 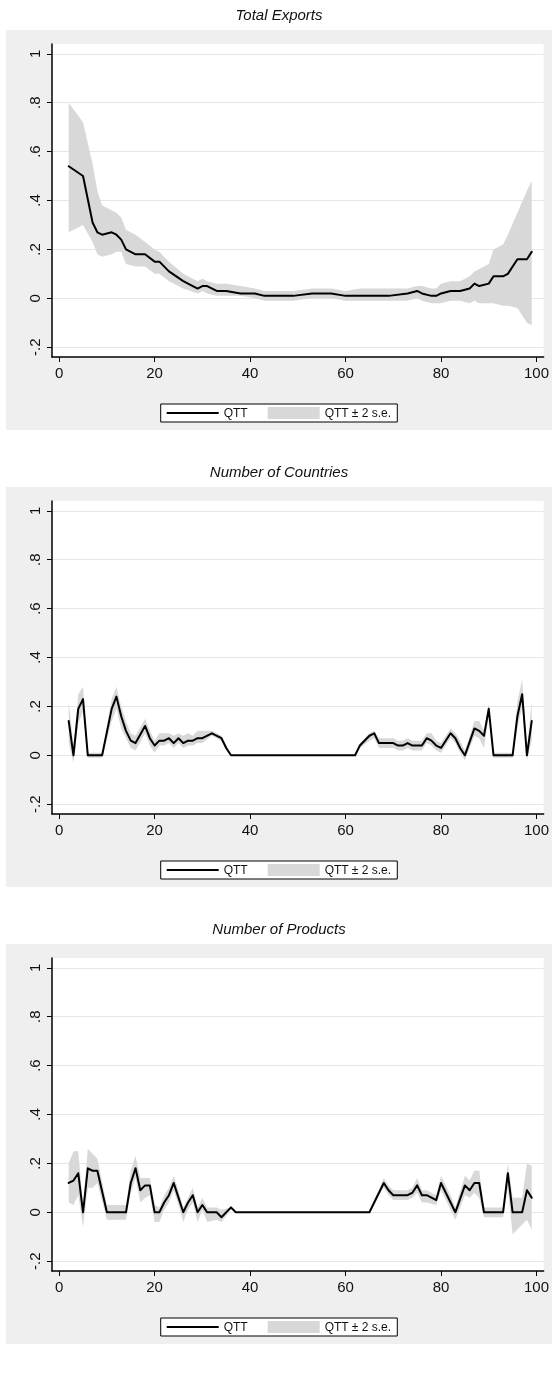 I want to click on chart-title: Number of Countries, so click(x=279, y=472).